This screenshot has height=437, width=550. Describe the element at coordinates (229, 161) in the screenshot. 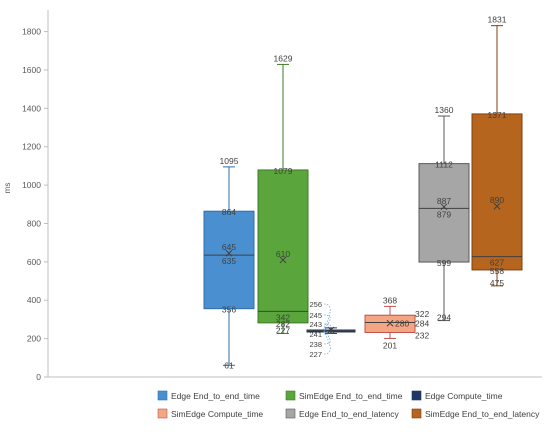

I see `data-label: 1095` at that location.